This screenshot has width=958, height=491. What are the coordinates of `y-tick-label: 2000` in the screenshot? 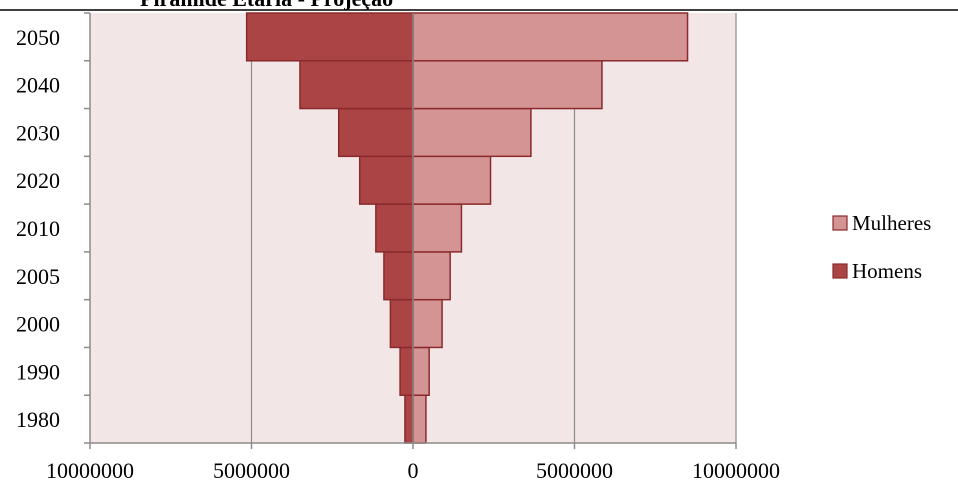 It's located at (38, 324).